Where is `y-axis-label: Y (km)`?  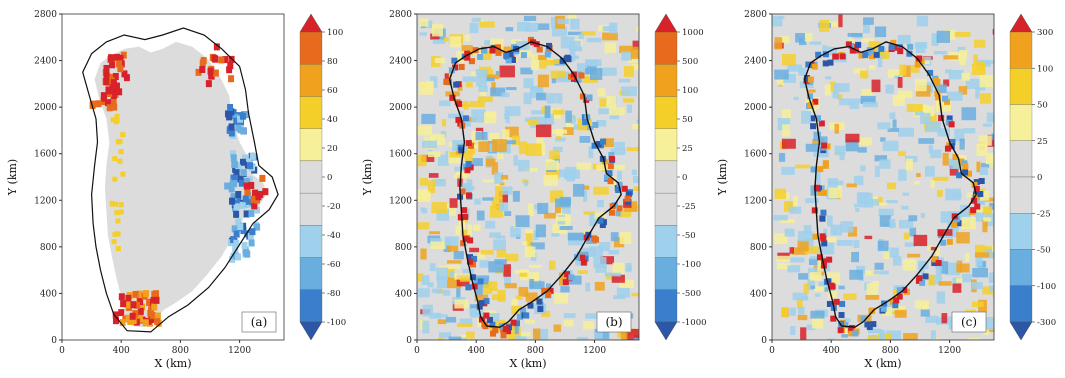
y-axis-label: Y (km) is located at coordinates (12, 177).